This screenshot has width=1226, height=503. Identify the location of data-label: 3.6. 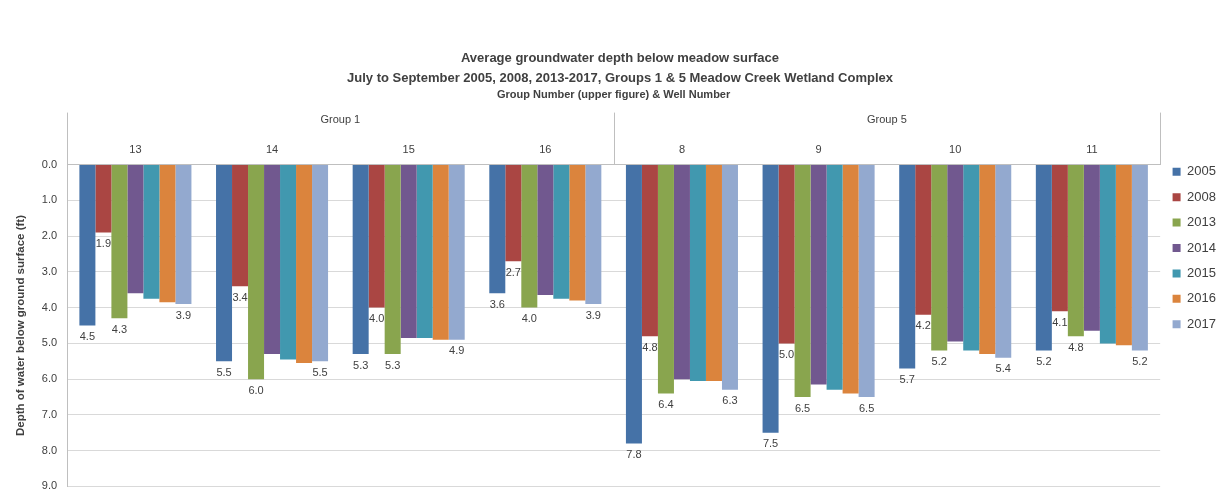
(497, 303).